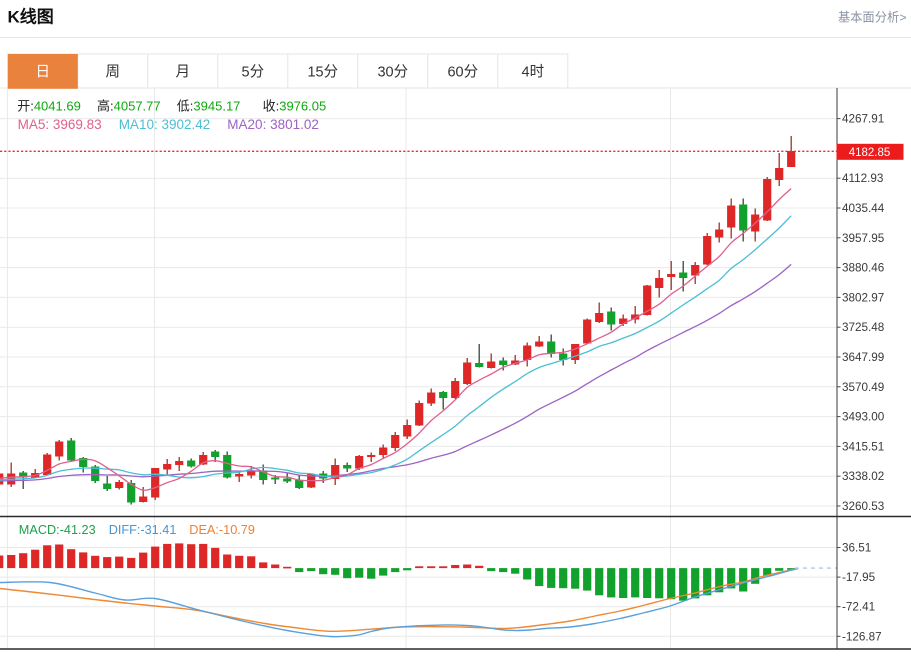  What do you see at coordinates (129, 106) in the screenshot?
I see `svg-text: 高:4057.77` at bounding box center [129, 106].